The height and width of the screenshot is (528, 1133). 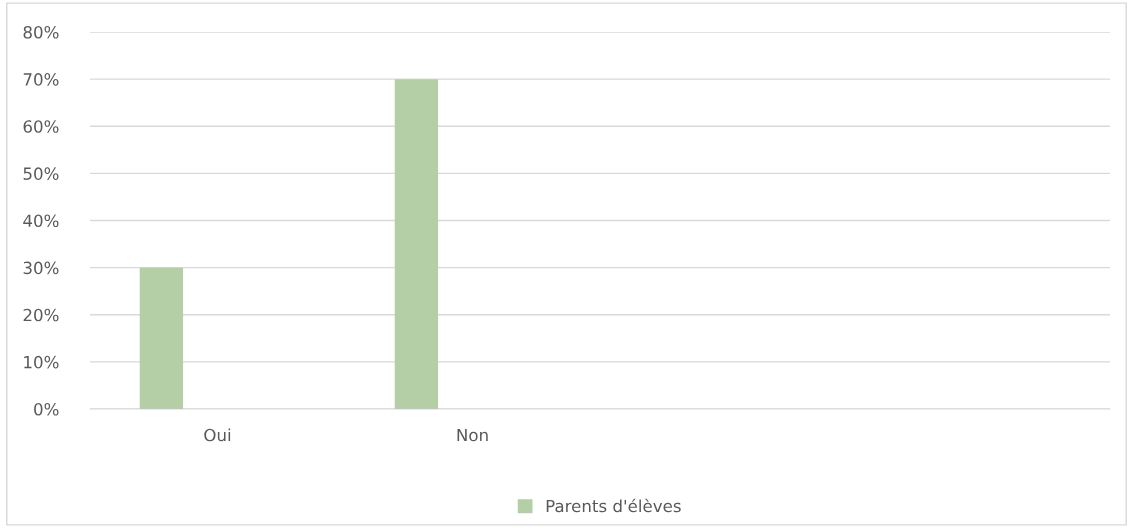 I want to click on y-tick-label: 40%, so click(x=41, y=221).